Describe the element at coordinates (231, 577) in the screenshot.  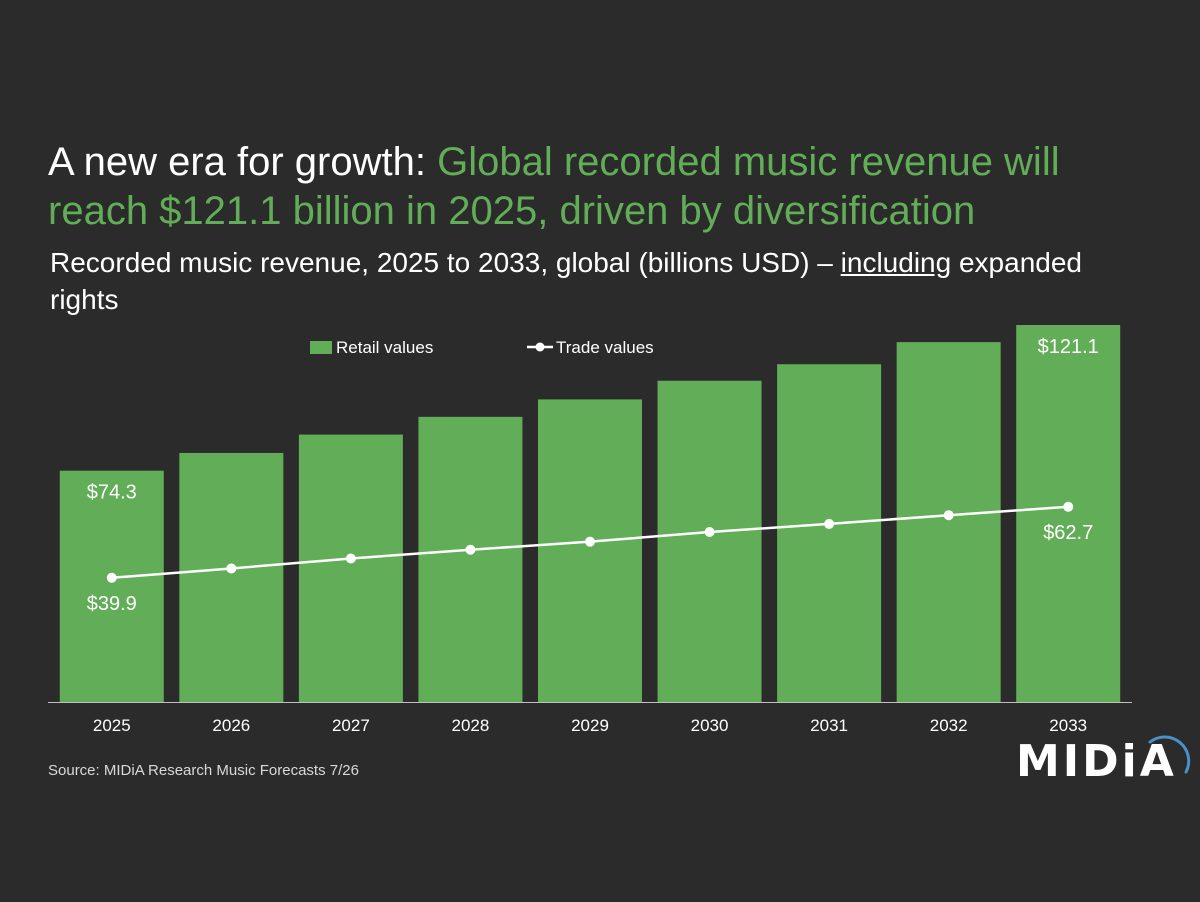
I see `bar-2026` at that location.